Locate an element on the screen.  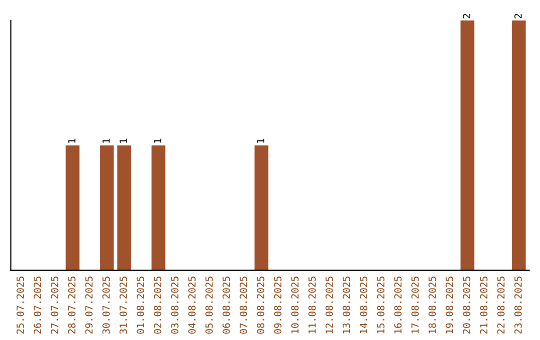
x-tick-label: 20.08.2025 is located at coordinates (466, 305).